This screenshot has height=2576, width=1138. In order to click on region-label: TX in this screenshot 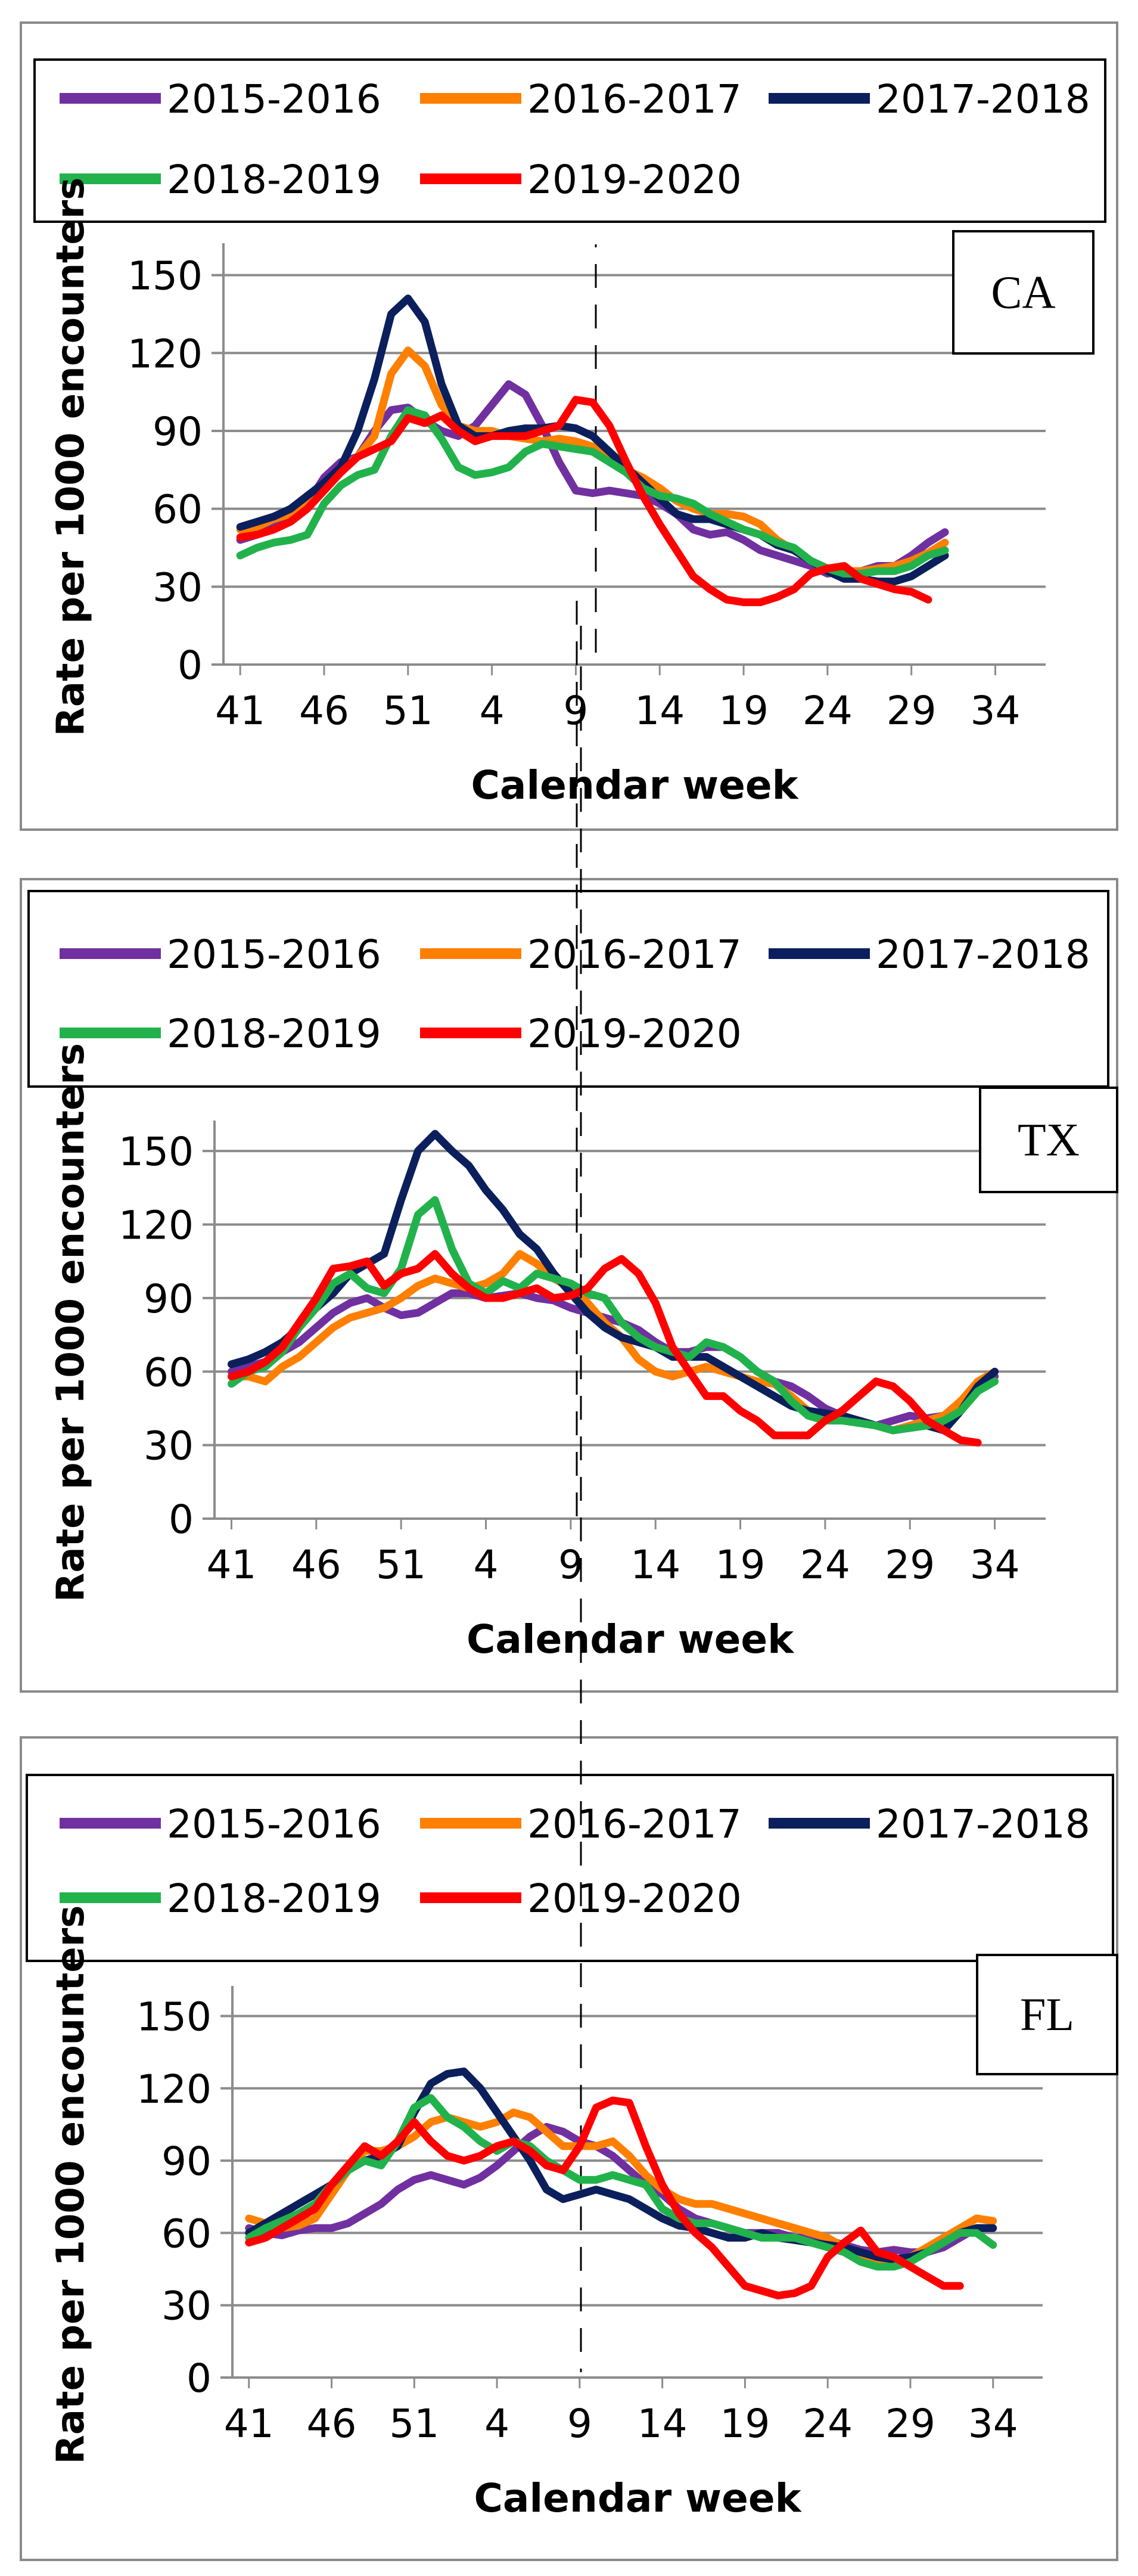, I will do `click(1049, 1140)`.